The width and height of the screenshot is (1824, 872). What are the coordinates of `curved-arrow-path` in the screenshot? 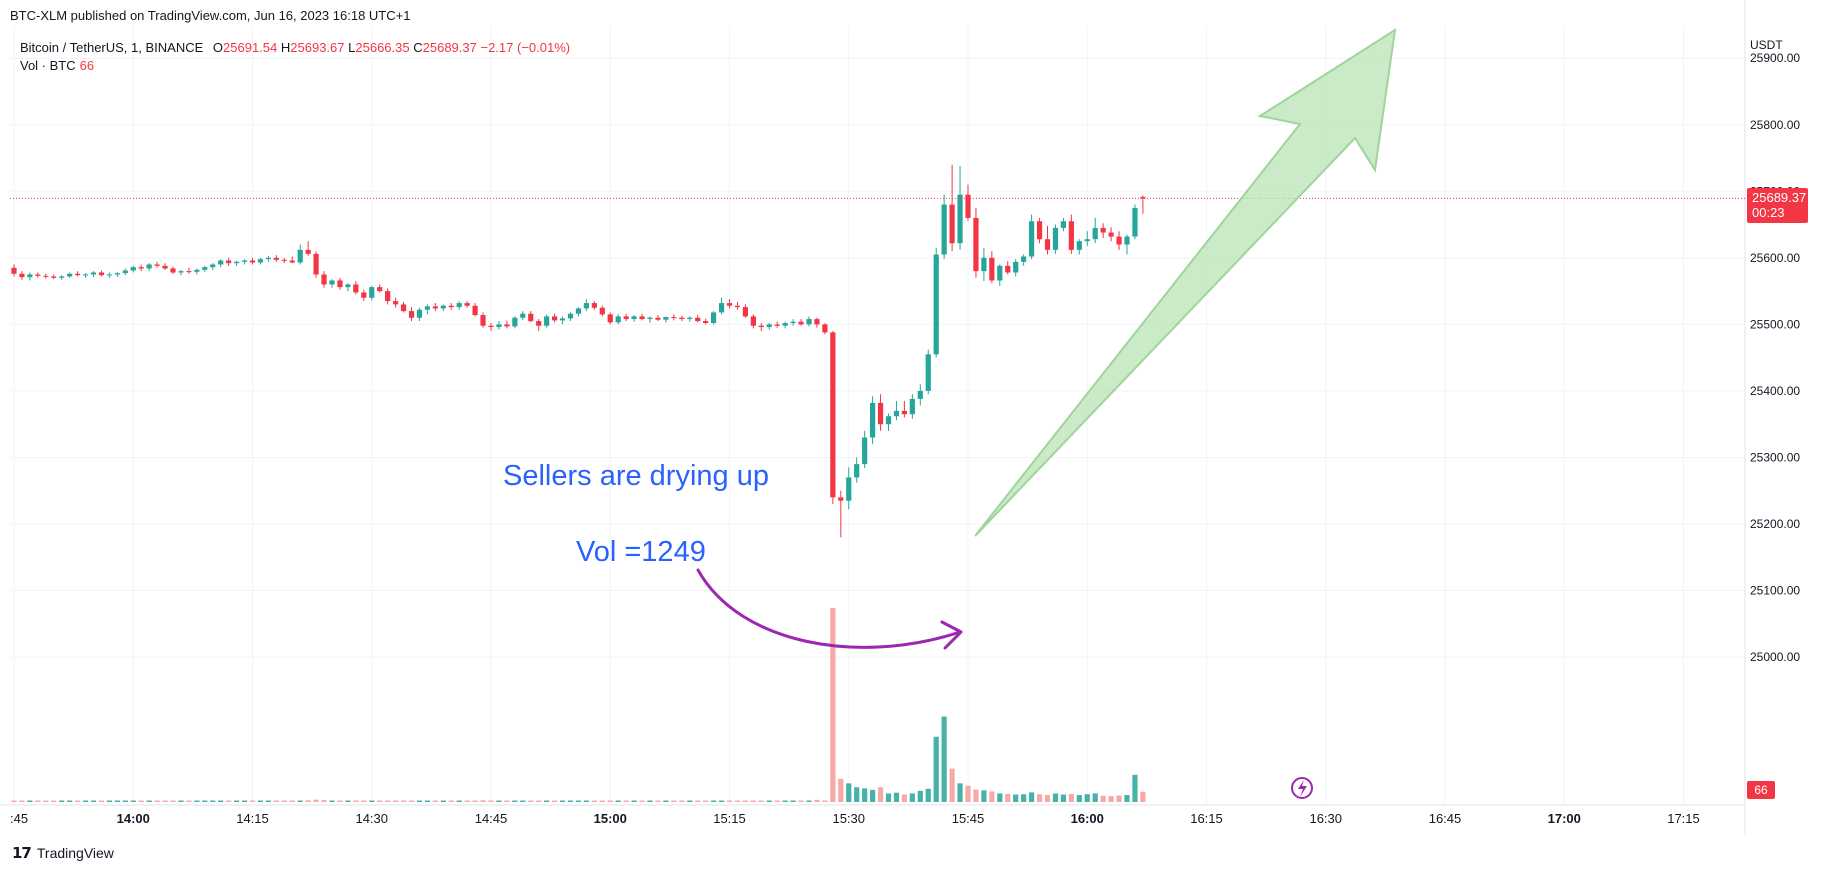 It's located at (829, 608).